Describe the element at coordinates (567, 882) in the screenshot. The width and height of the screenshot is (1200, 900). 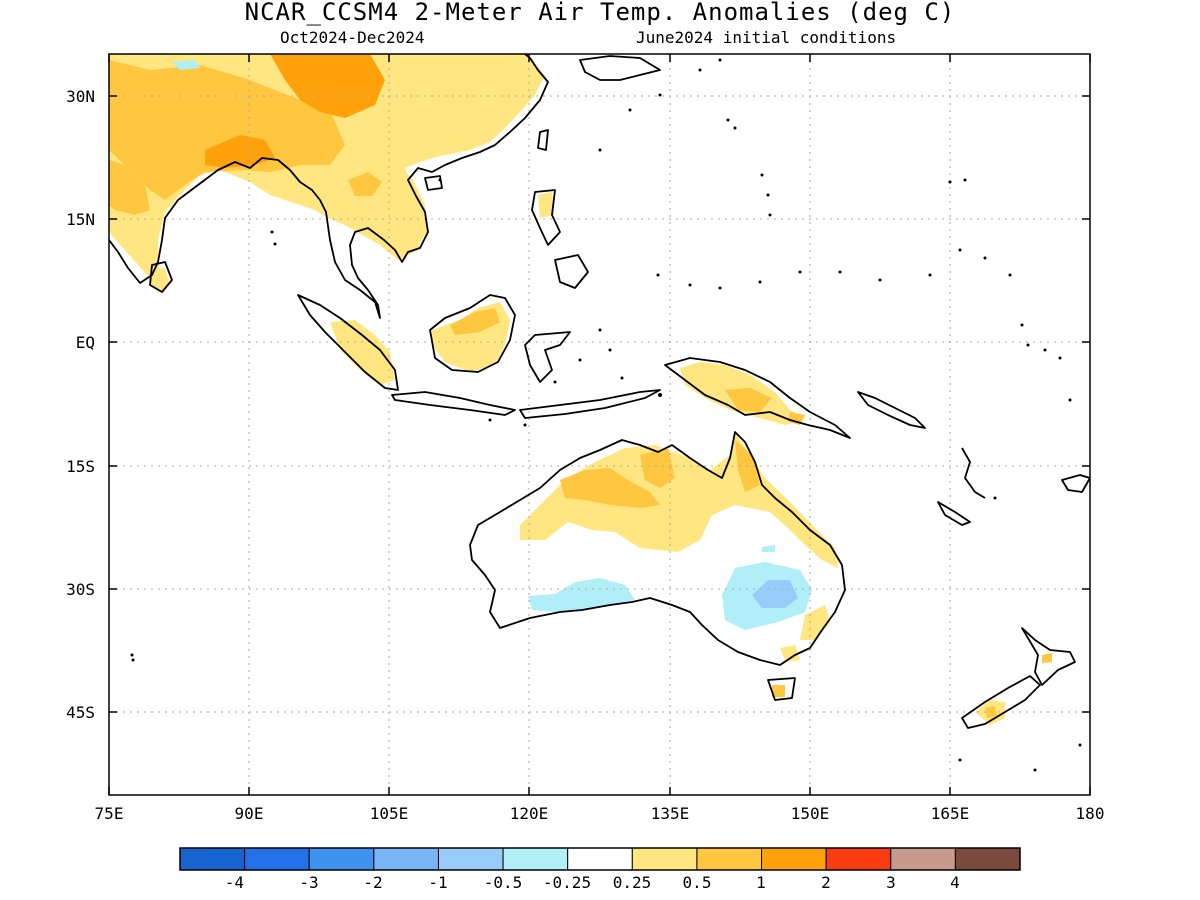
I see `colorbar-label: -0.25` at that location.